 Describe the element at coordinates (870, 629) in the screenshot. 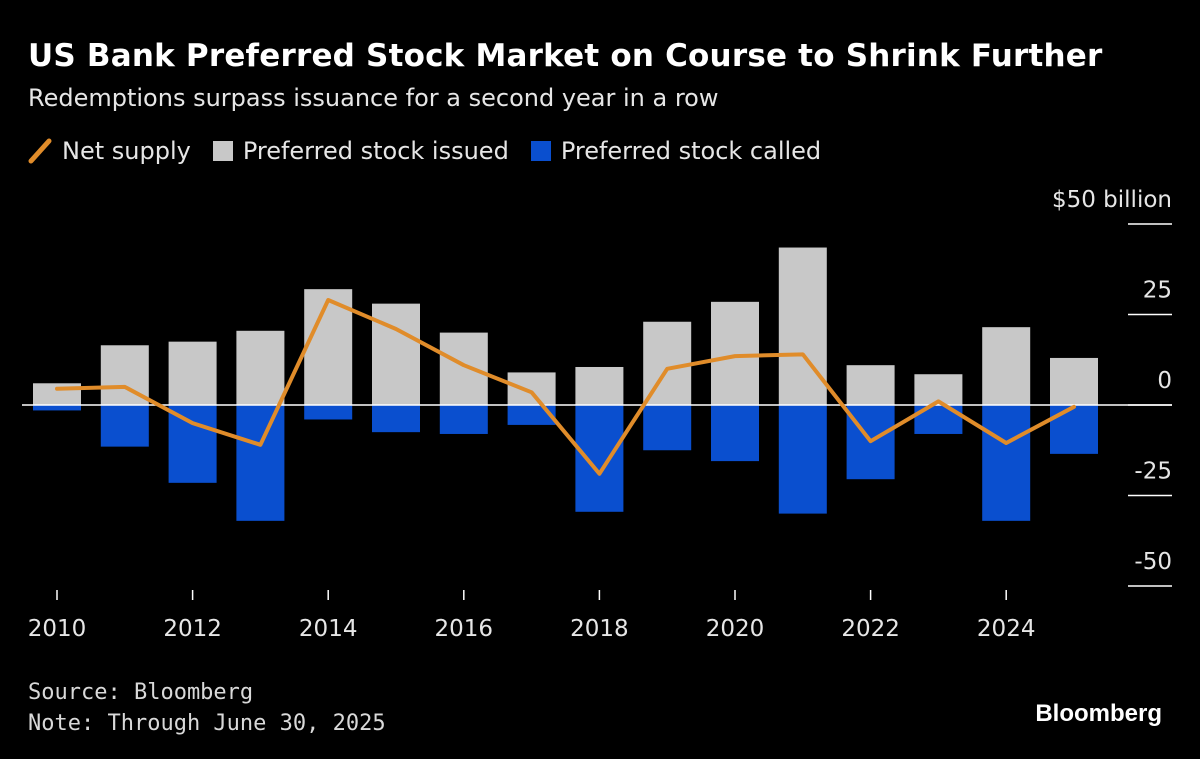

I see `x-tick-label-2022: 2022` at that location.